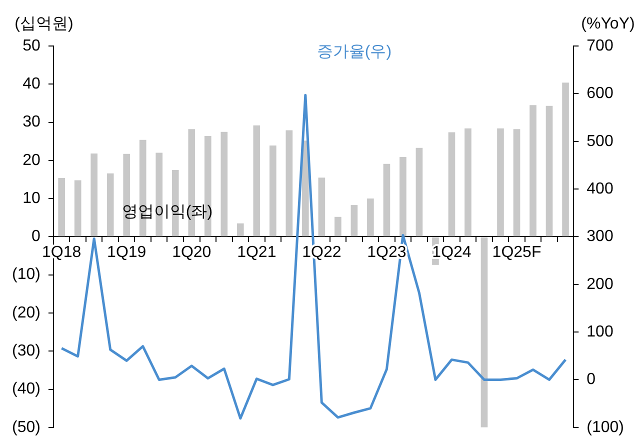 Image resolution: width=638 pixels, height=445 pixels. What do you see at coordinates (600, 45) in the screenshot?
I see `y2-tick-label: 700` at bounding box center [600, 45].